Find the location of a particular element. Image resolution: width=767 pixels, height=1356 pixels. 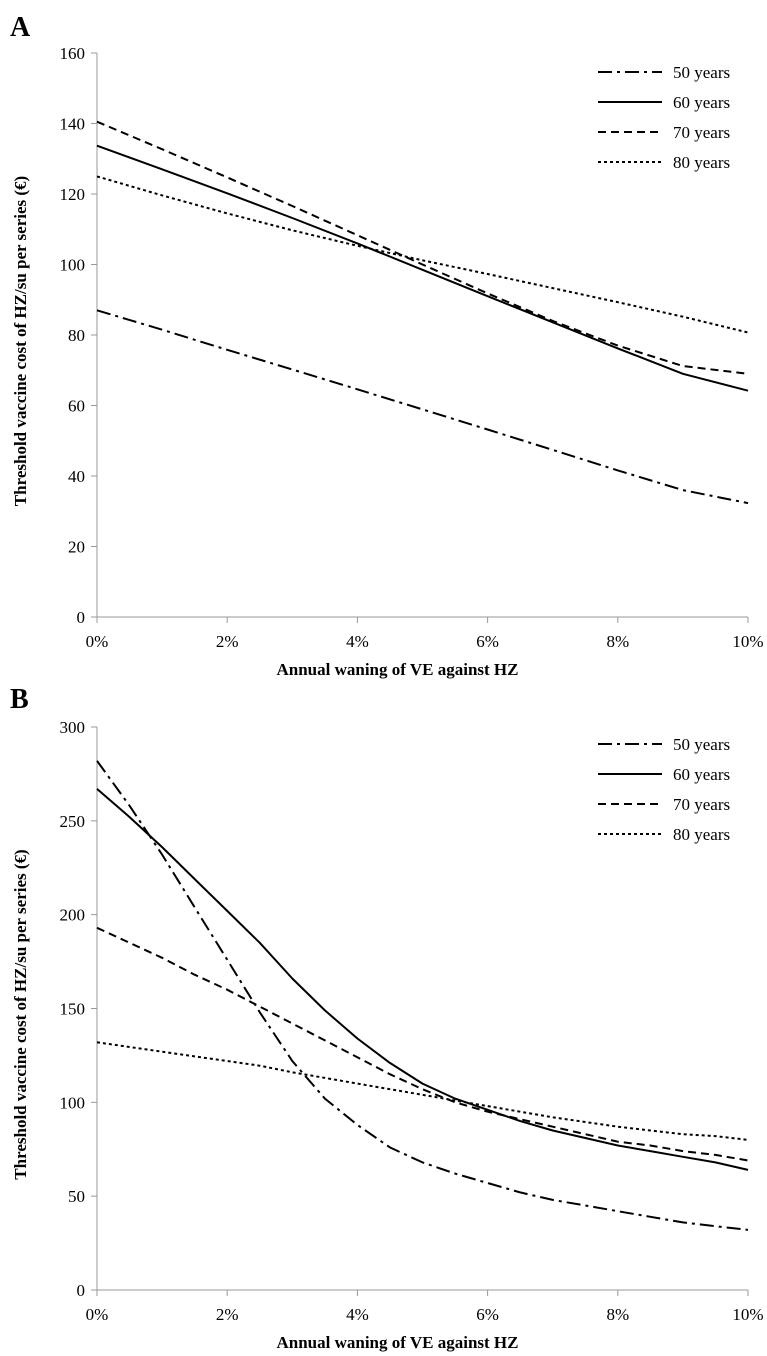

panel-label-b: B is located at coordinates (19, 699).